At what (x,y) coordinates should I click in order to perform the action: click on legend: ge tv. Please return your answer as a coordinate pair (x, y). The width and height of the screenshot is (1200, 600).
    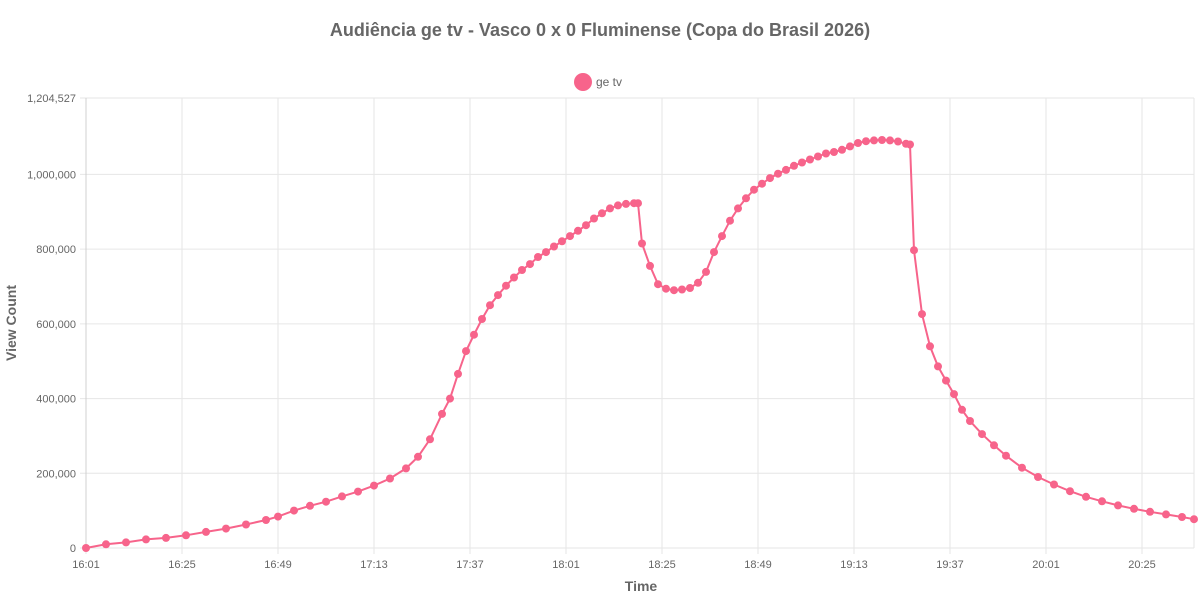
    Looking at the image, I should click on (598, 82).